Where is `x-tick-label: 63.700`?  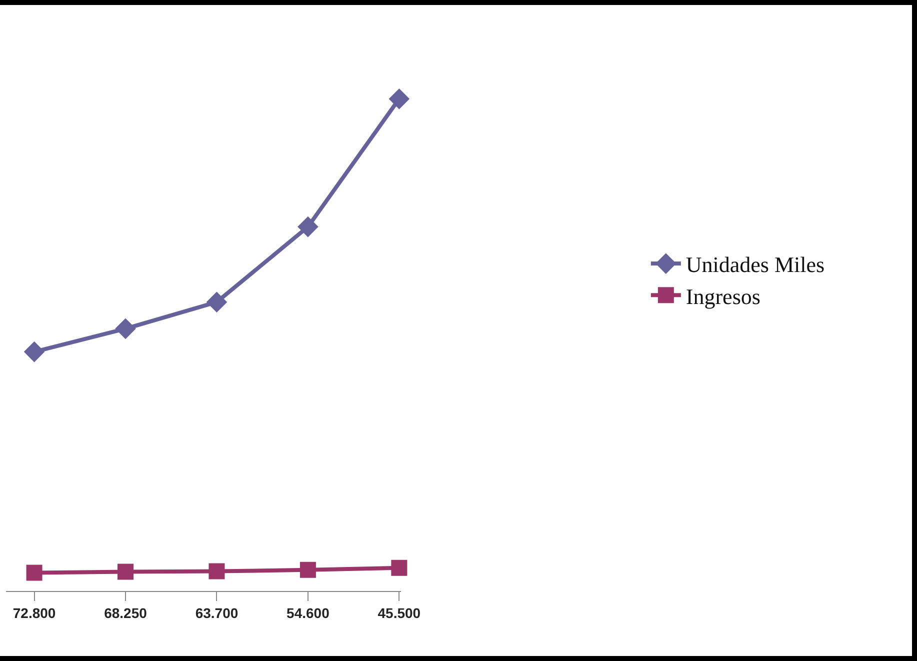 x-tick-label: 63.700 is located at coordinates (216, 612).